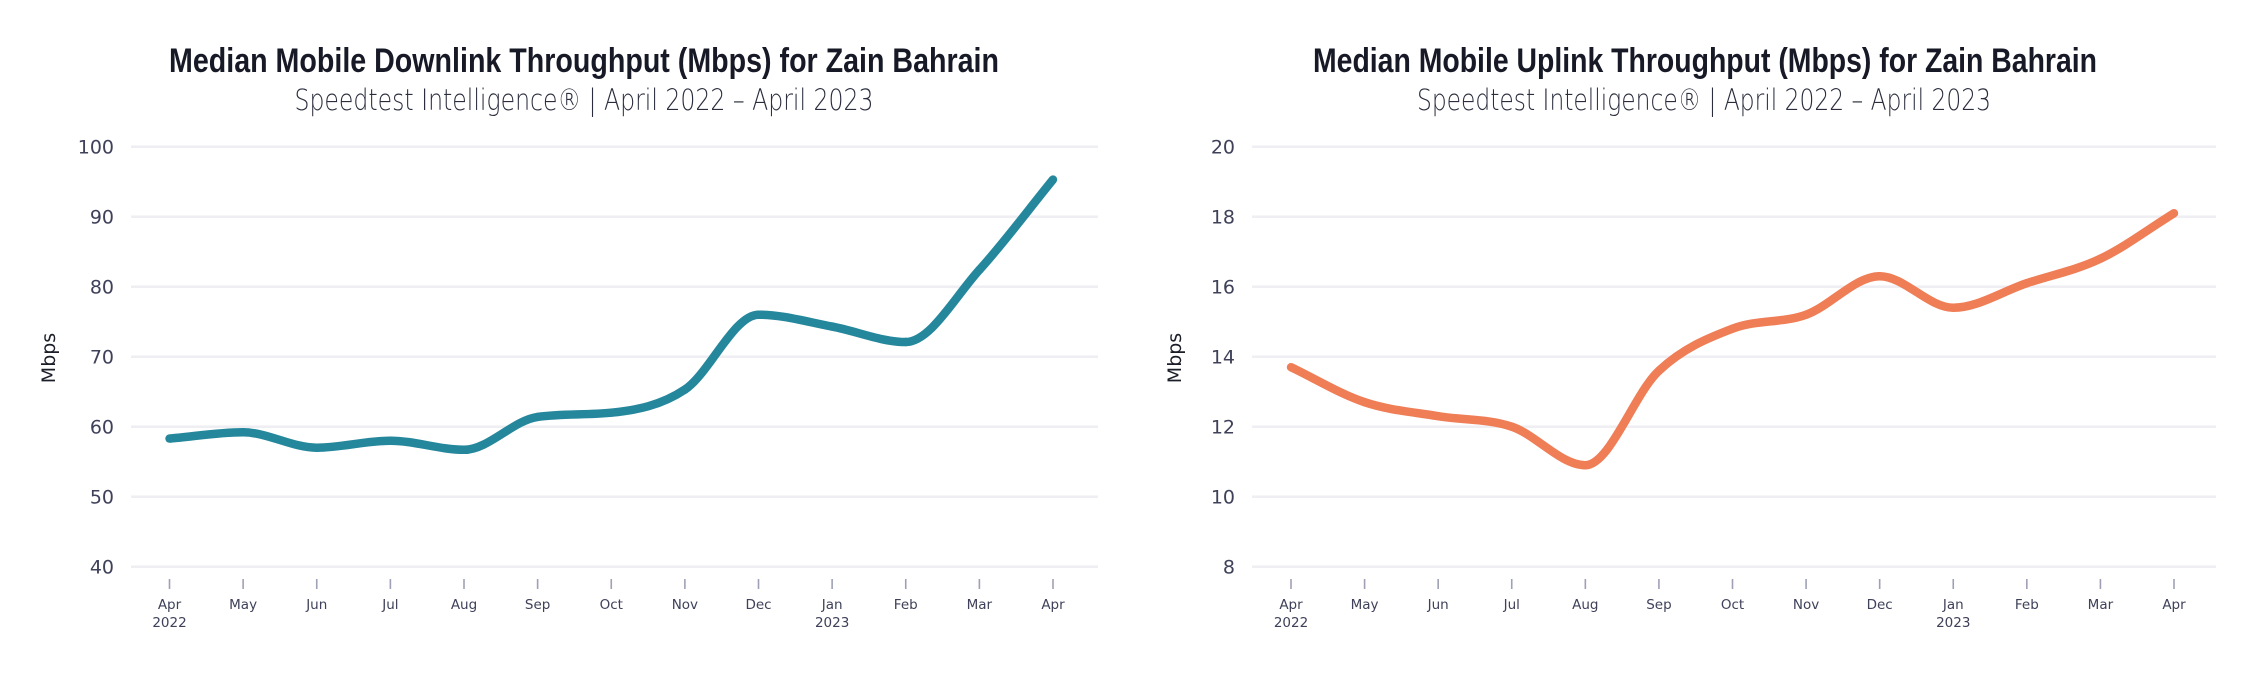 This screenshot has width=2251, height=688. Describe the element at coordinates (1223, 148) in the screenshot. I see `y-tick-label: 20` at that location.